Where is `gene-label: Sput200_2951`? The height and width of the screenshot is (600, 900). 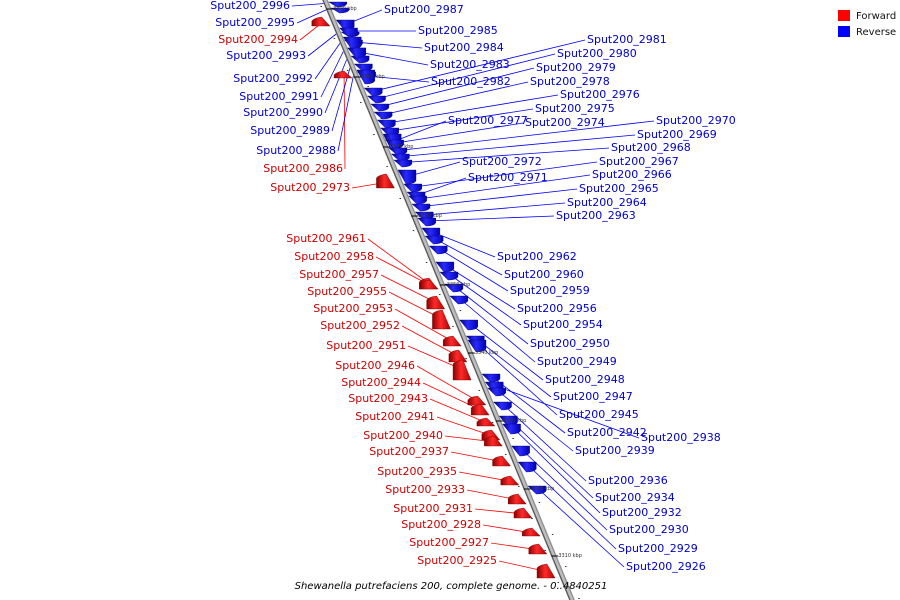 gene-label: Sput200_2951 is located at coordinates (366, 345).